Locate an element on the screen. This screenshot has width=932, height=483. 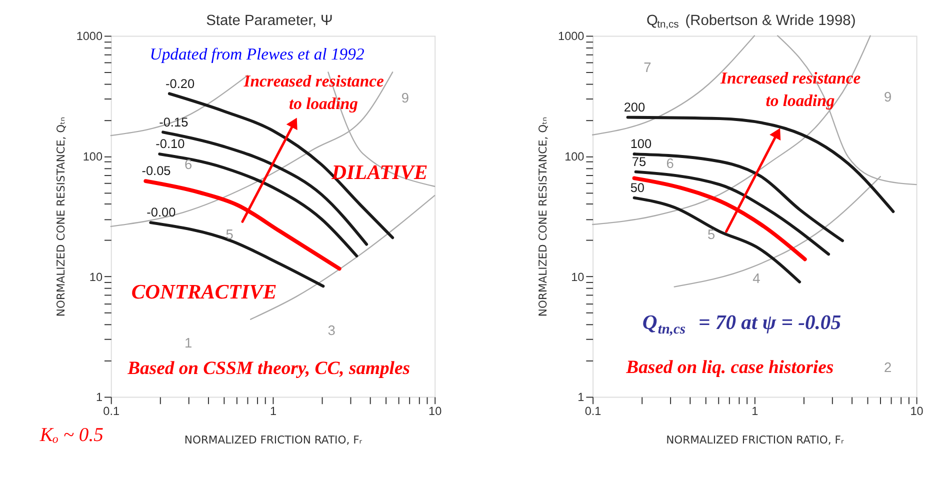
series-label: -0.10 is located at coordinates (170, 144).